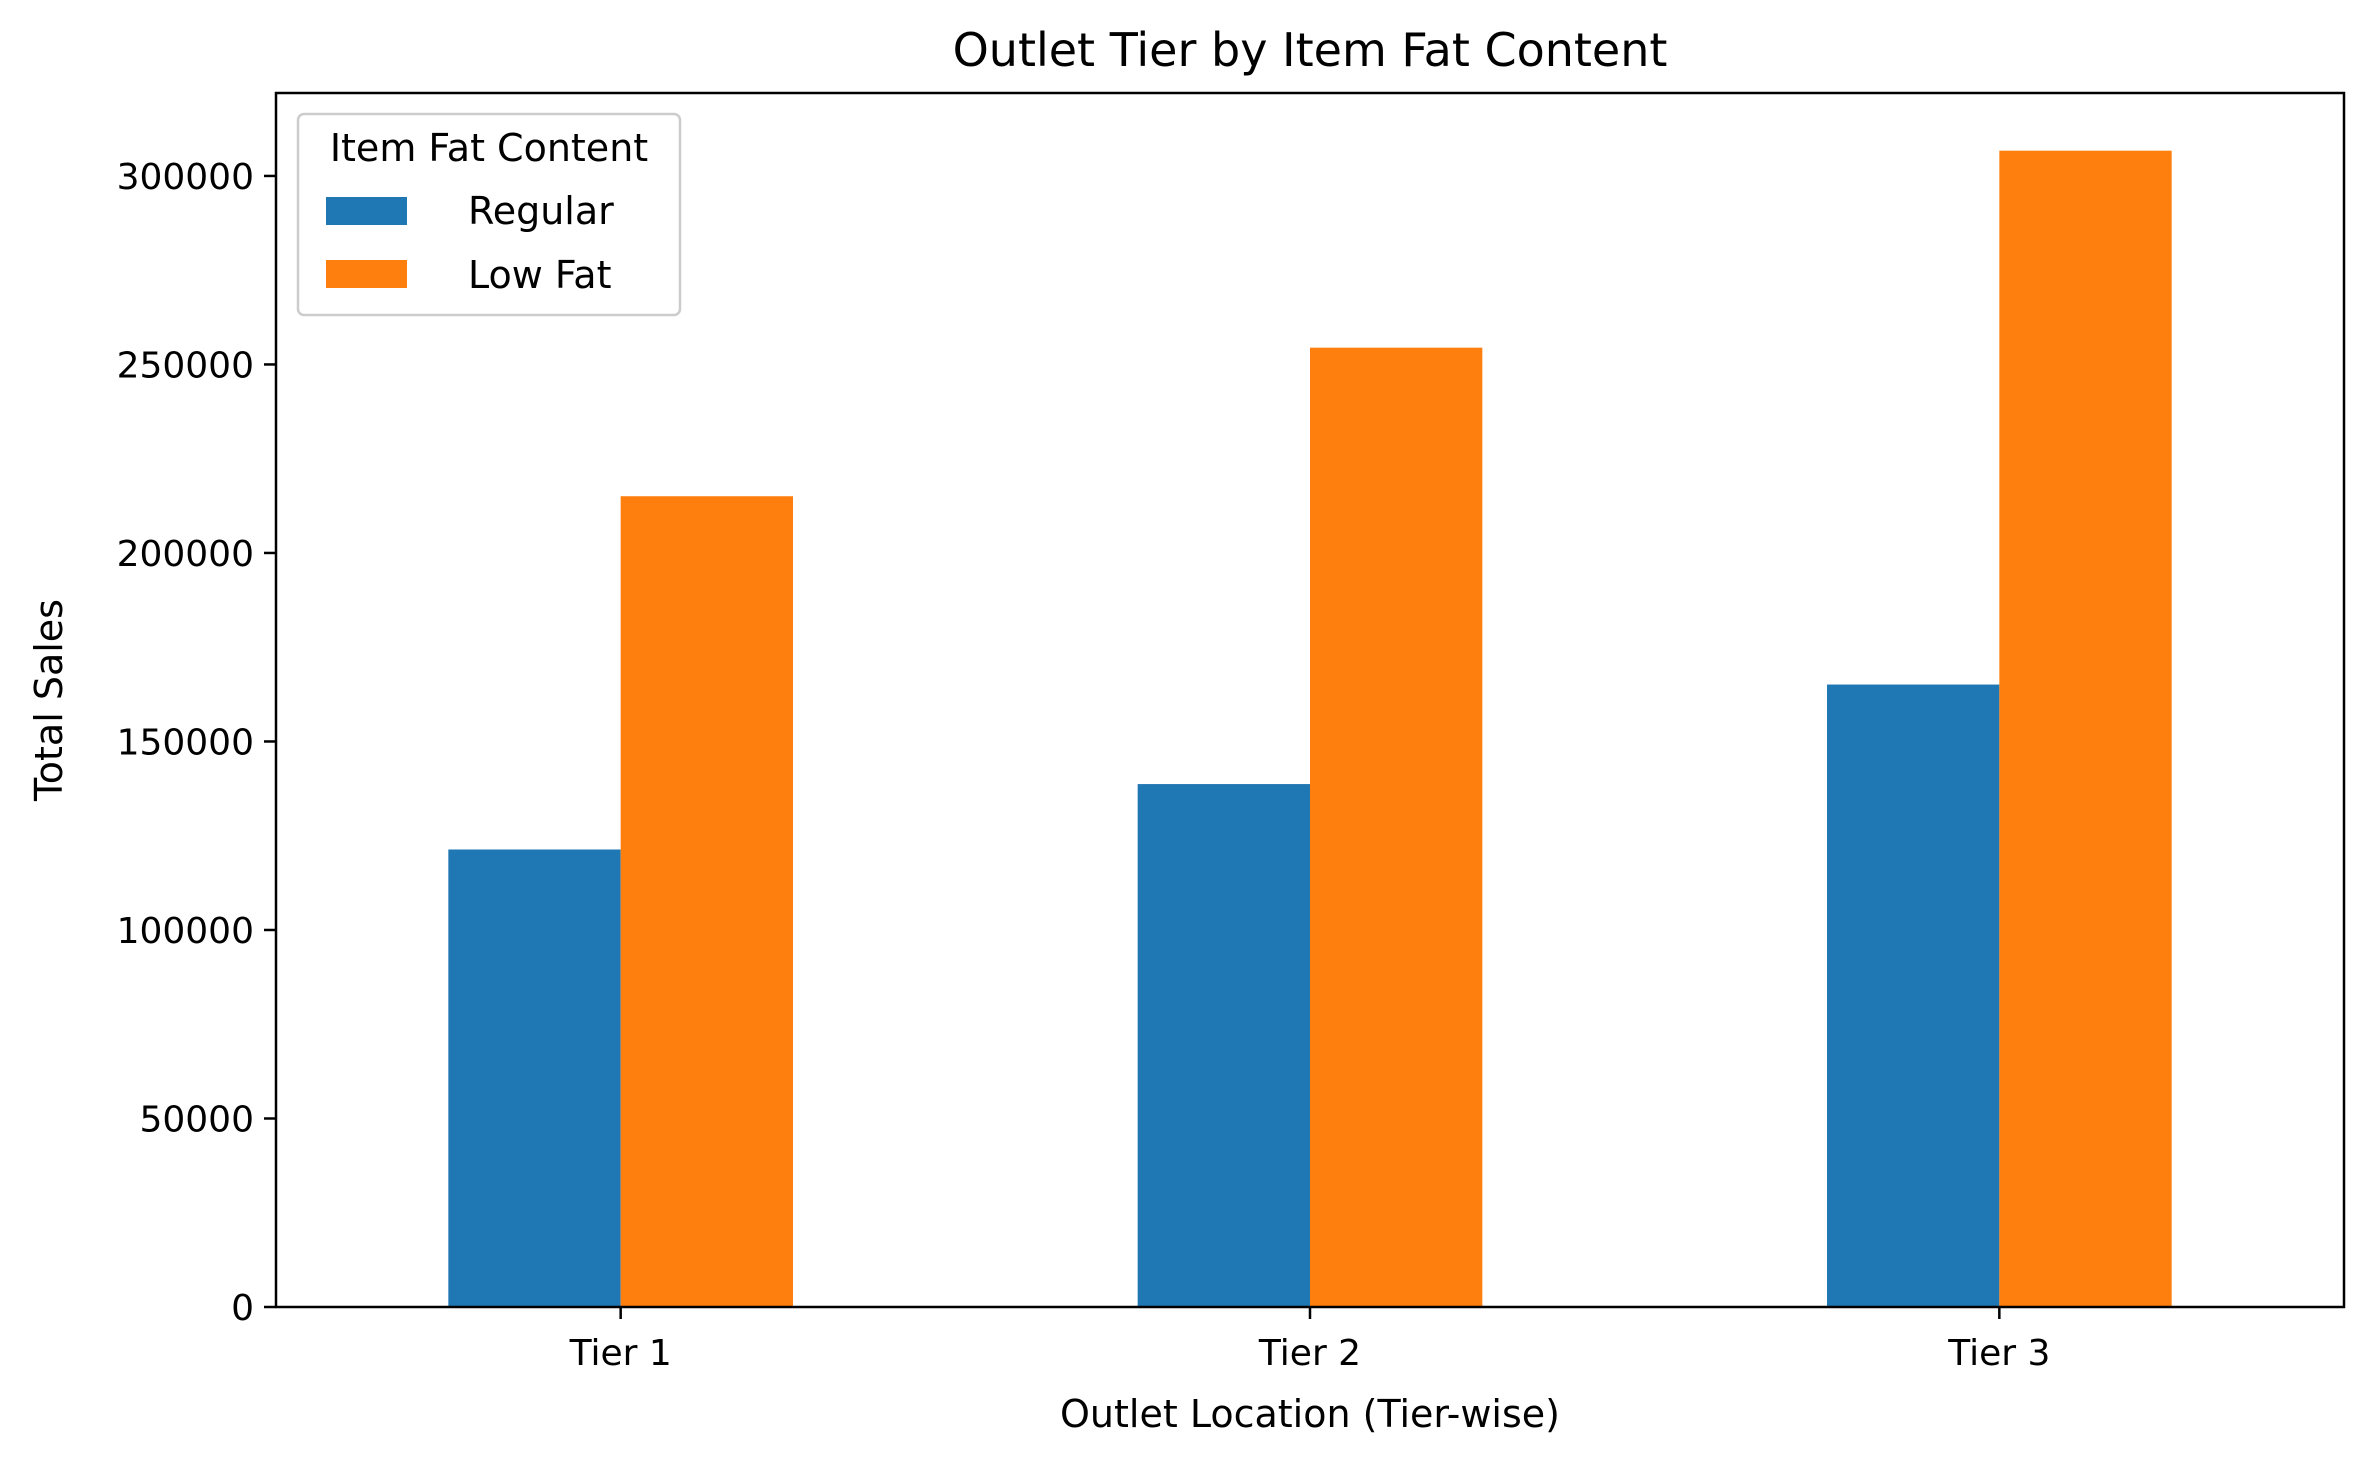 This screenshot has height=1466, width=2371. Describe the element at coordinates (541, 211) in the screenshot. I see `legend-label-regular: Regular` at that location.